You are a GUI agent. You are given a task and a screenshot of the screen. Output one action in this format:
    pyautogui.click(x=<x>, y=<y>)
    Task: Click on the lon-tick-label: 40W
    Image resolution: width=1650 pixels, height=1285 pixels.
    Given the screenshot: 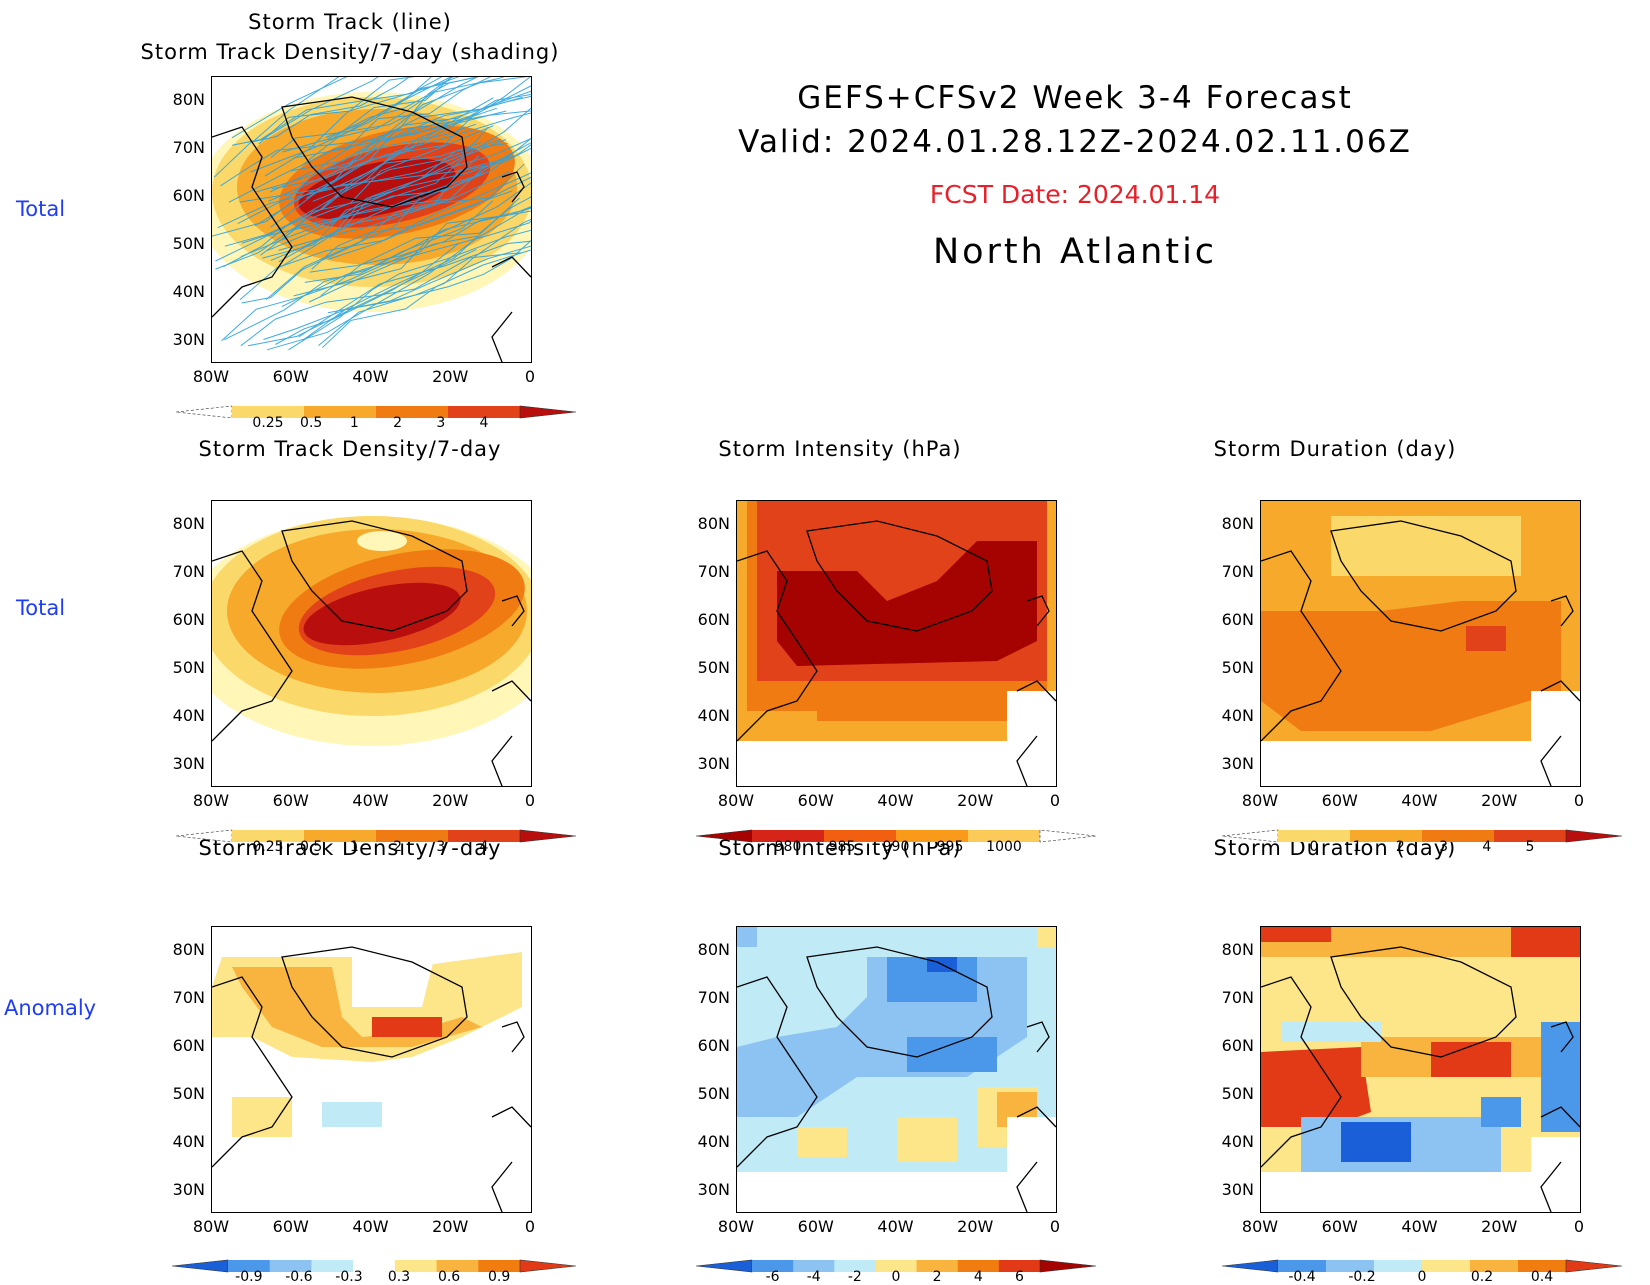 What is the action you would take?
    pyautogui.click(x=895, y=1226)
    